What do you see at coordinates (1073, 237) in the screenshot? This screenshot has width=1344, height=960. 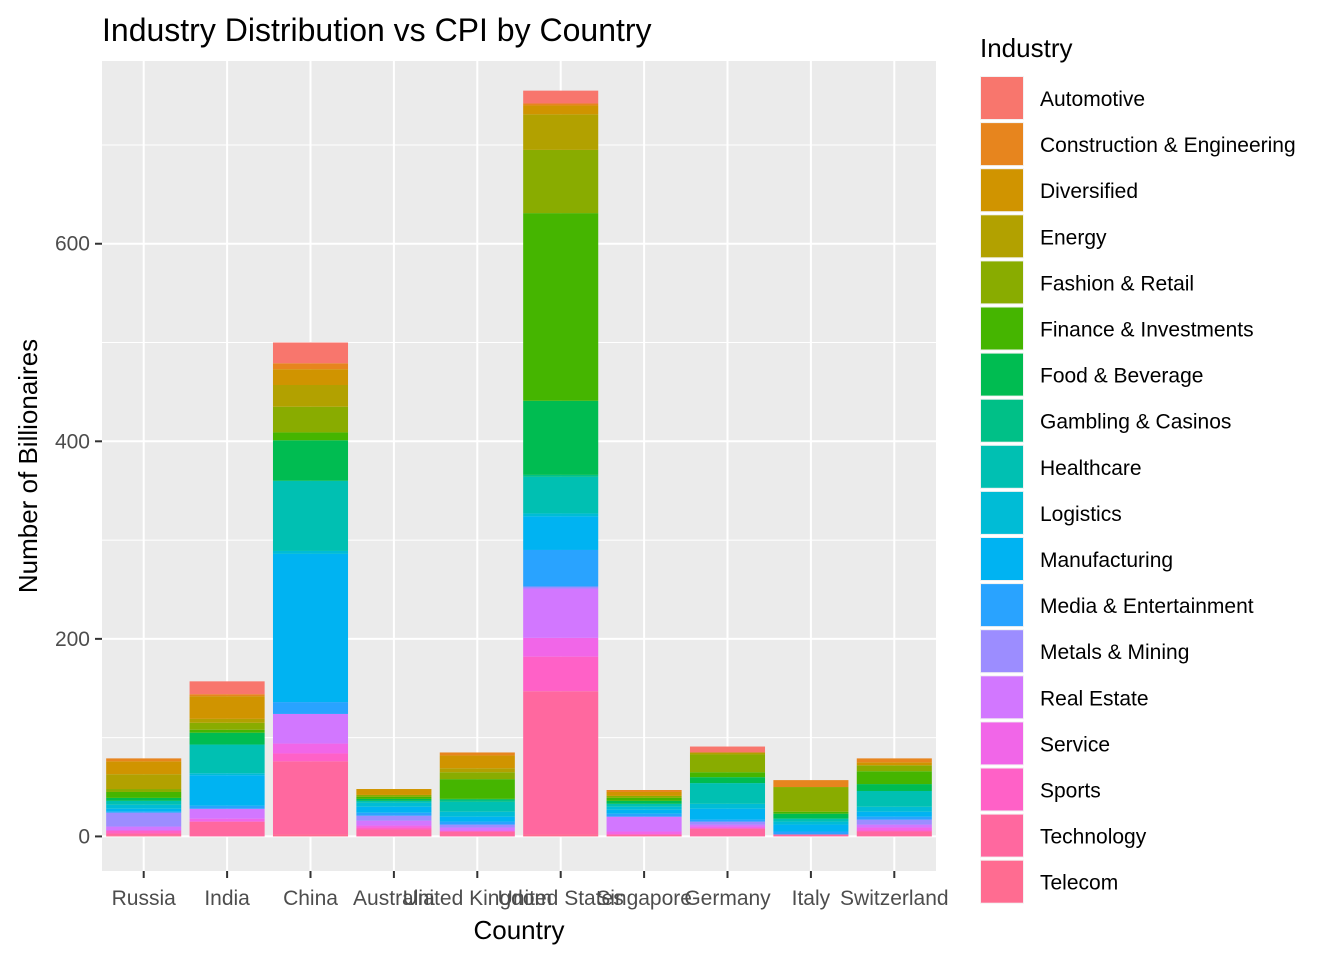 I see `legend-label: Energy` at bounding box center [1073, 237].